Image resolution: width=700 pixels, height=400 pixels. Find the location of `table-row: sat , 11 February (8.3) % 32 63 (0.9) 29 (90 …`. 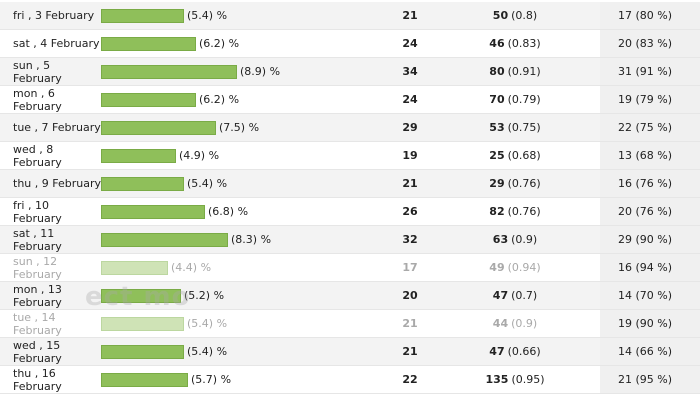

table-row: sat , 11 February (8.3) % 32 63 (0.9) 29 (90 … is located at coordinates (350, 240).